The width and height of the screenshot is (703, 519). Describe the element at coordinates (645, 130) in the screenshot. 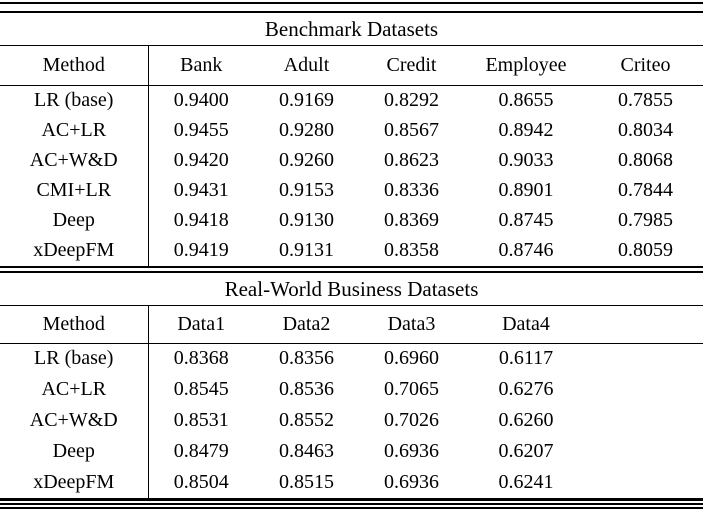

I see `value-cell: 0.8034` at that location.